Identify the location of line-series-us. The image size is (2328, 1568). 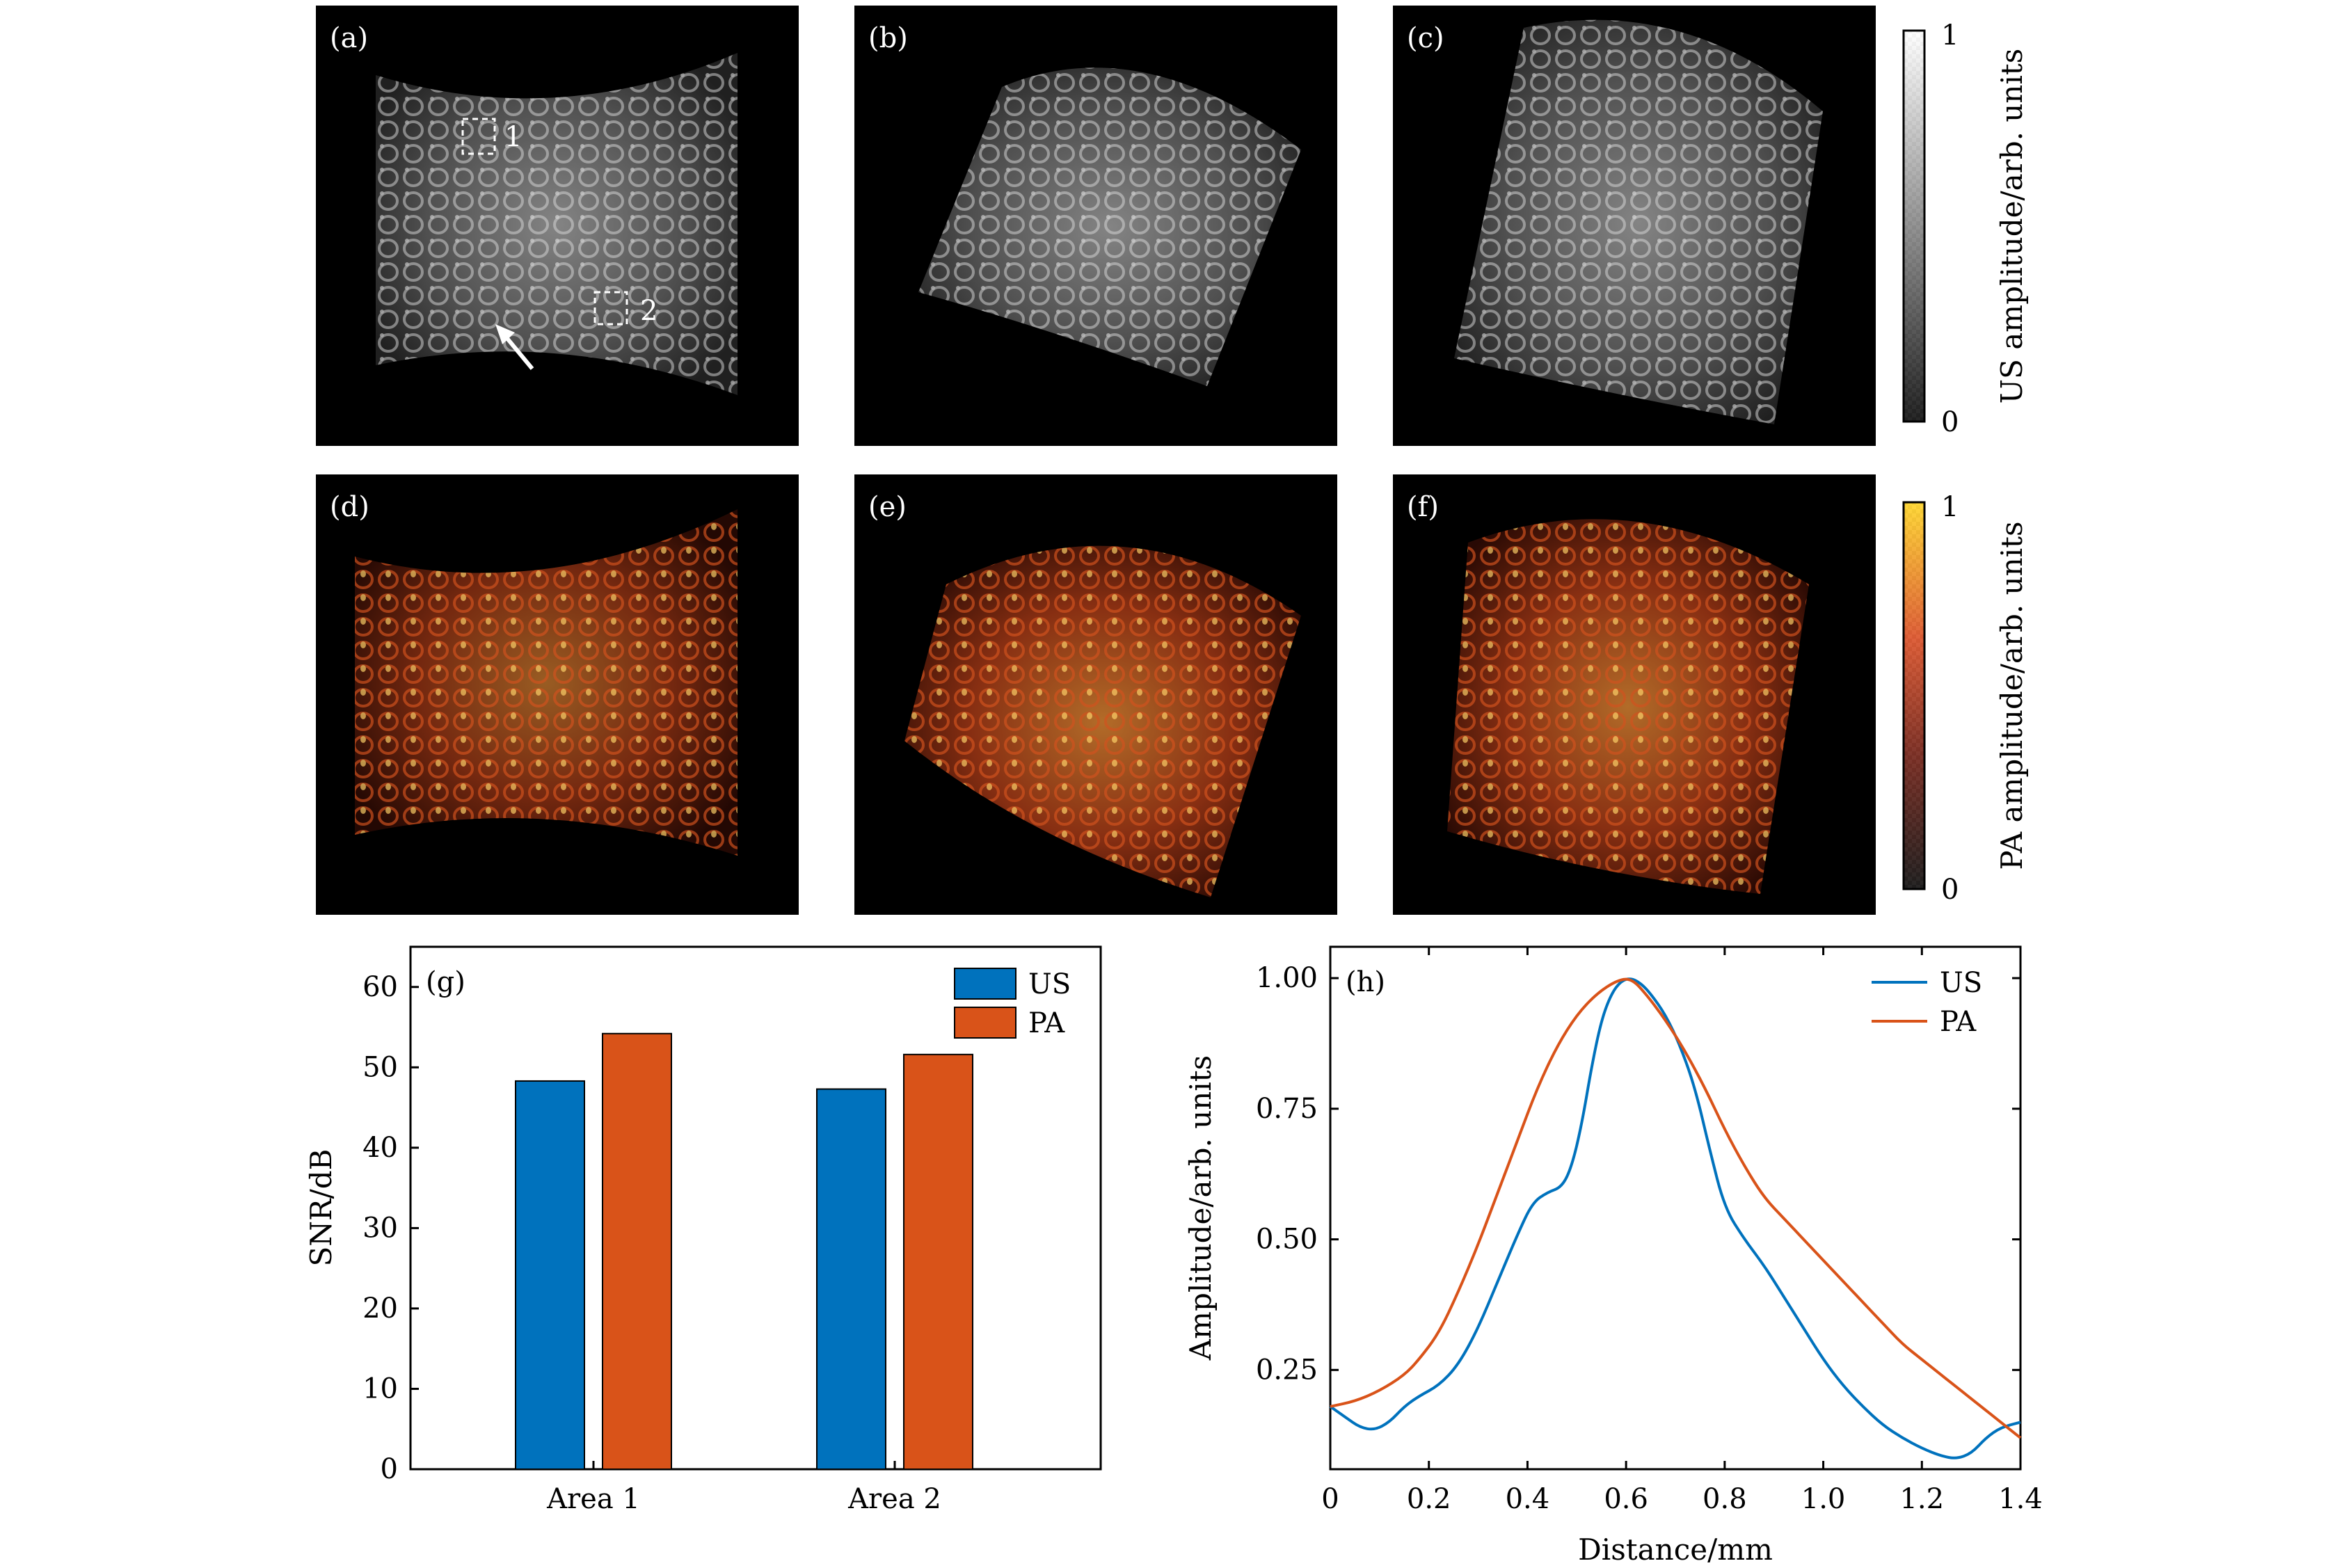
(1675, 1218).